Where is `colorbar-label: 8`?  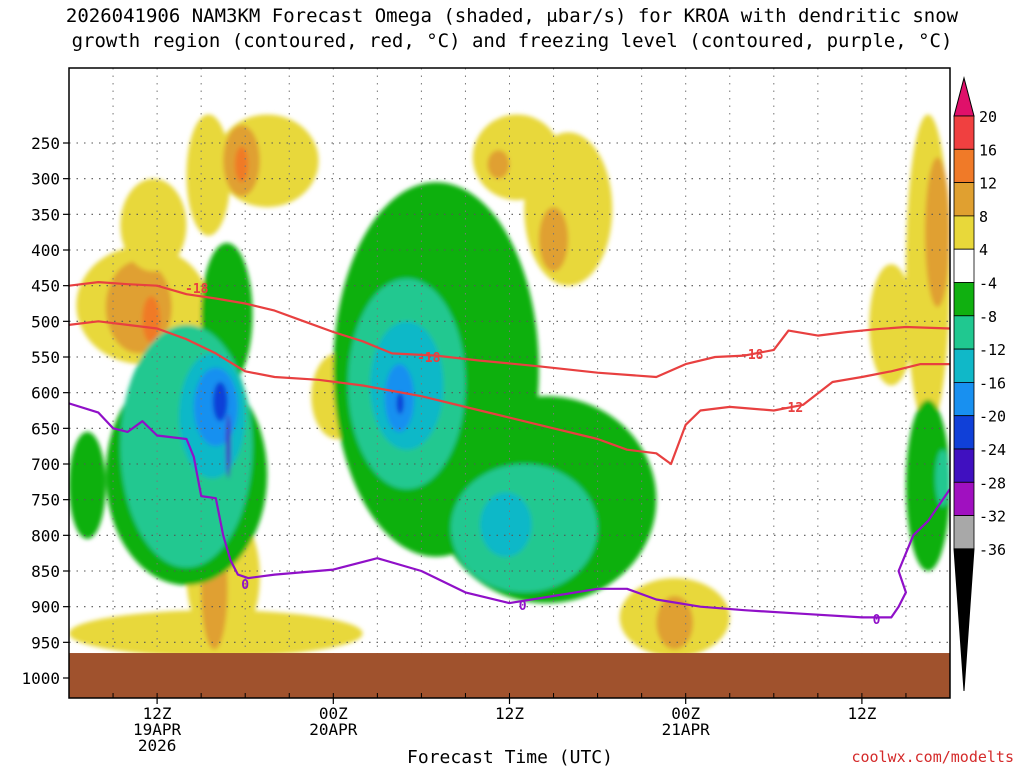
colorbar-label: 8 is located at coordinates (983, 217).